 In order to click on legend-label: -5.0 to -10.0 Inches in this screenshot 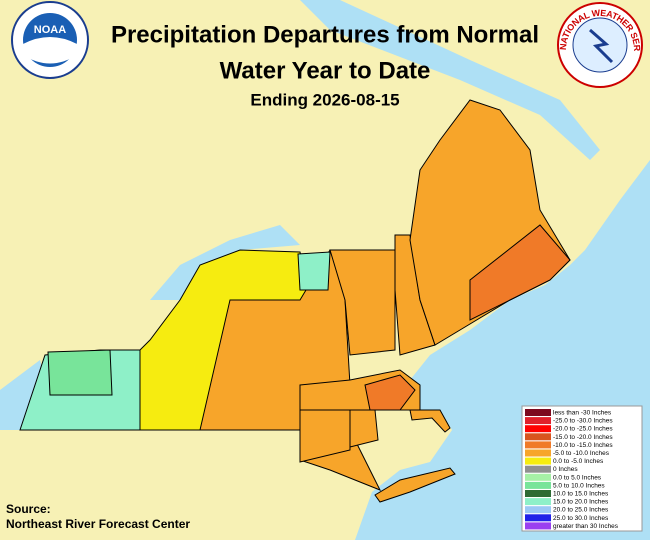, I will do `click(581, 453)`.